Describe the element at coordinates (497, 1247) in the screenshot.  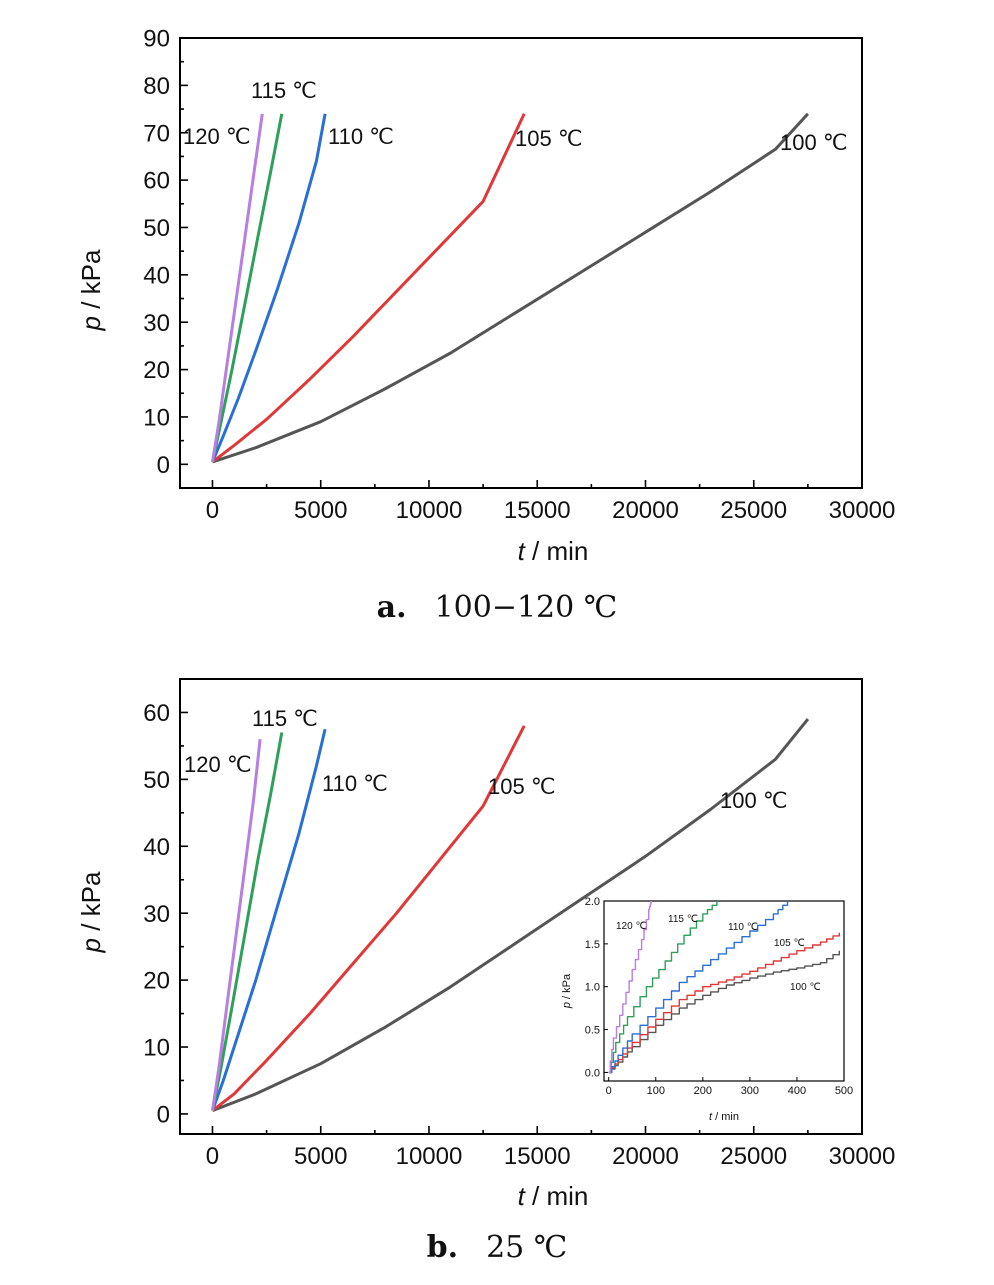
I see `caption-b: b. 25 ℃` at that location.